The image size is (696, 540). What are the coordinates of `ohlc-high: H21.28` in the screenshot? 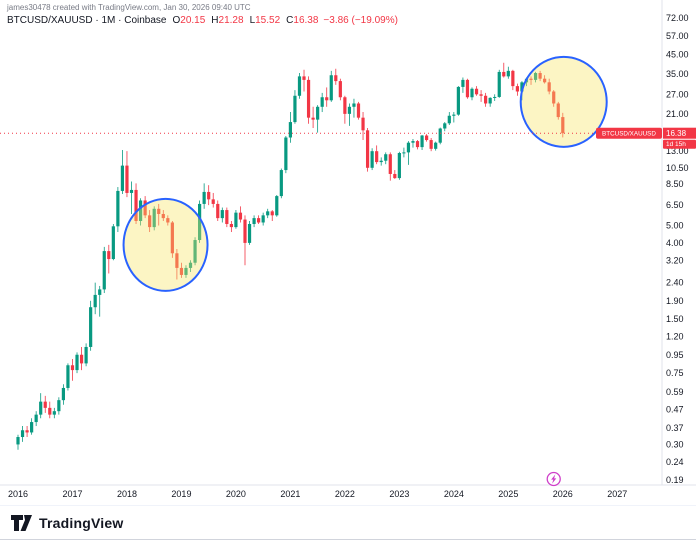 It's located at (227, 20).